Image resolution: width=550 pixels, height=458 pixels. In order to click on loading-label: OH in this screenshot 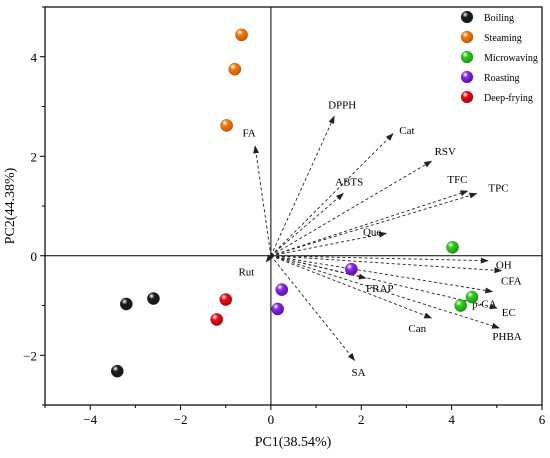, I will do `click(504, 266)`.